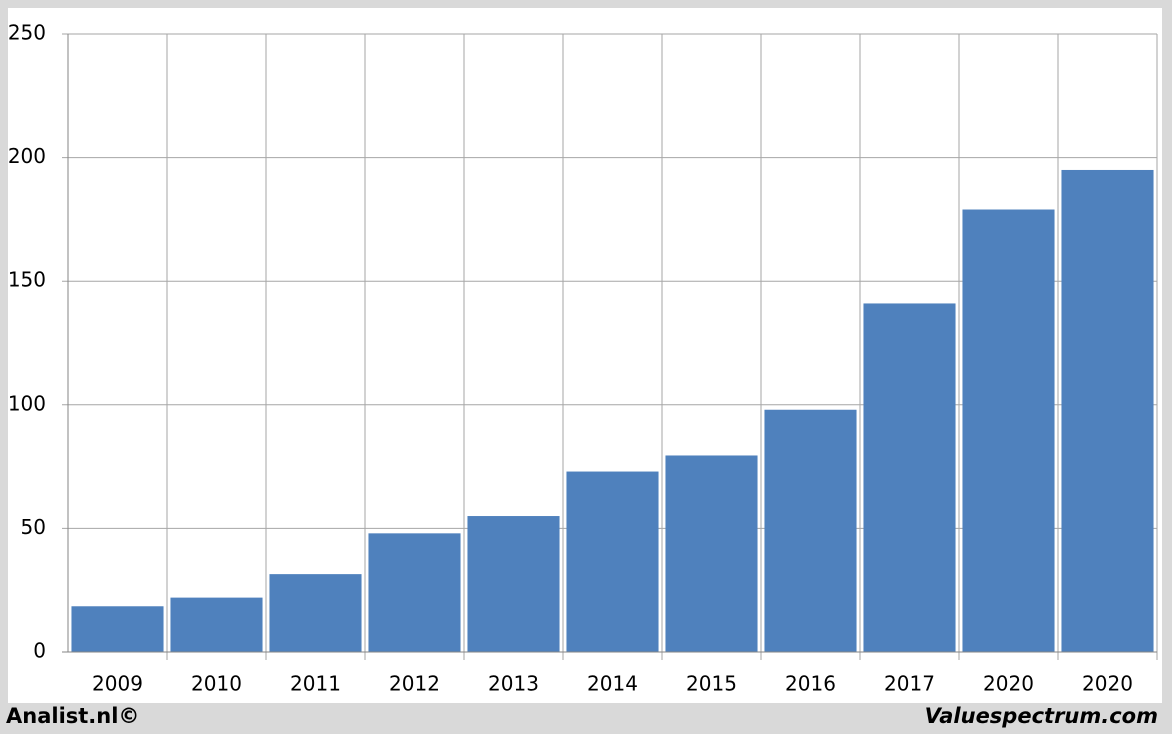 Image resolution: width=1172 pixels, height=734 pixels. I want to click on footer-right: Valuespectrum.com, so click(1041, 716).